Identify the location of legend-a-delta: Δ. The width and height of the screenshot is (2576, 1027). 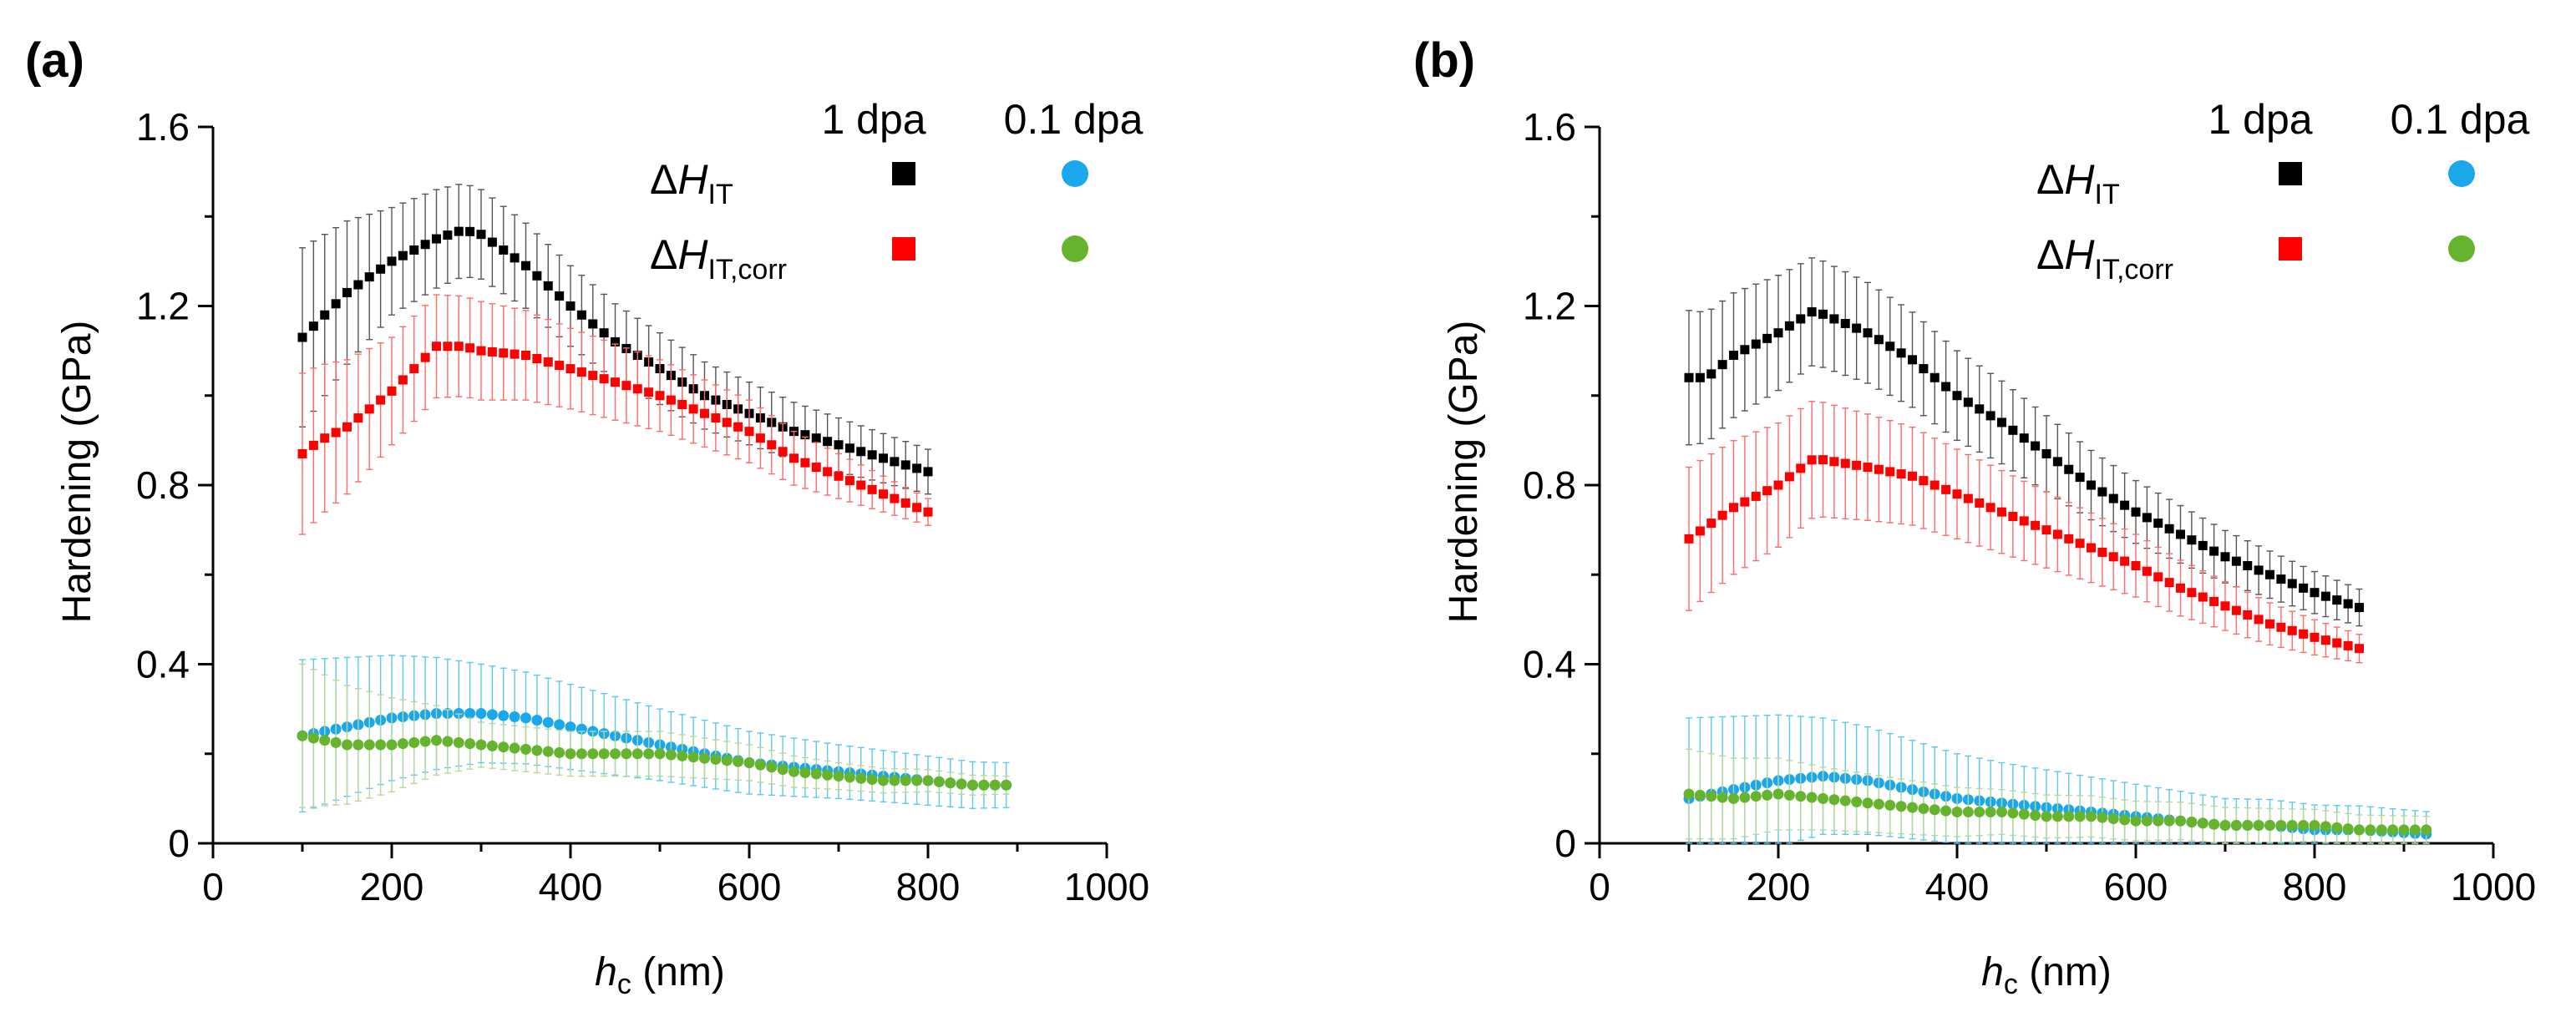
(663, 179).